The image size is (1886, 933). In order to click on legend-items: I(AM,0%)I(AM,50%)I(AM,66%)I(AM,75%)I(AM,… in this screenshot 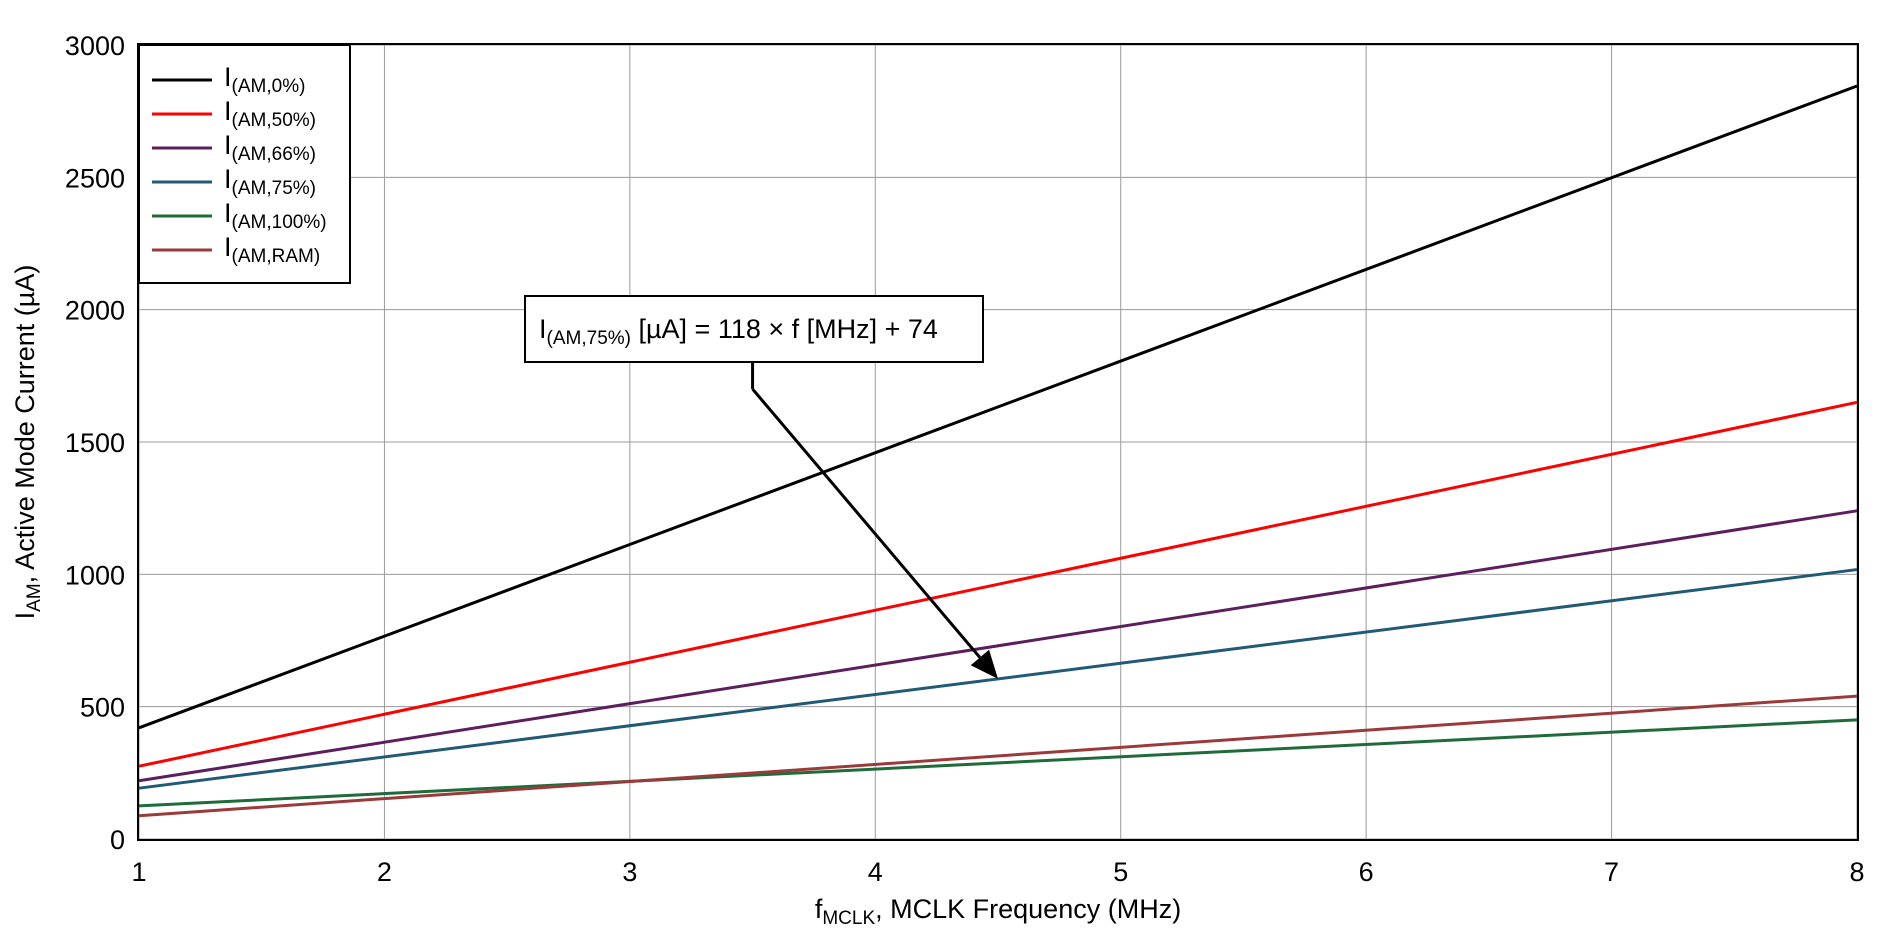, I will do `click(239, 164)`.